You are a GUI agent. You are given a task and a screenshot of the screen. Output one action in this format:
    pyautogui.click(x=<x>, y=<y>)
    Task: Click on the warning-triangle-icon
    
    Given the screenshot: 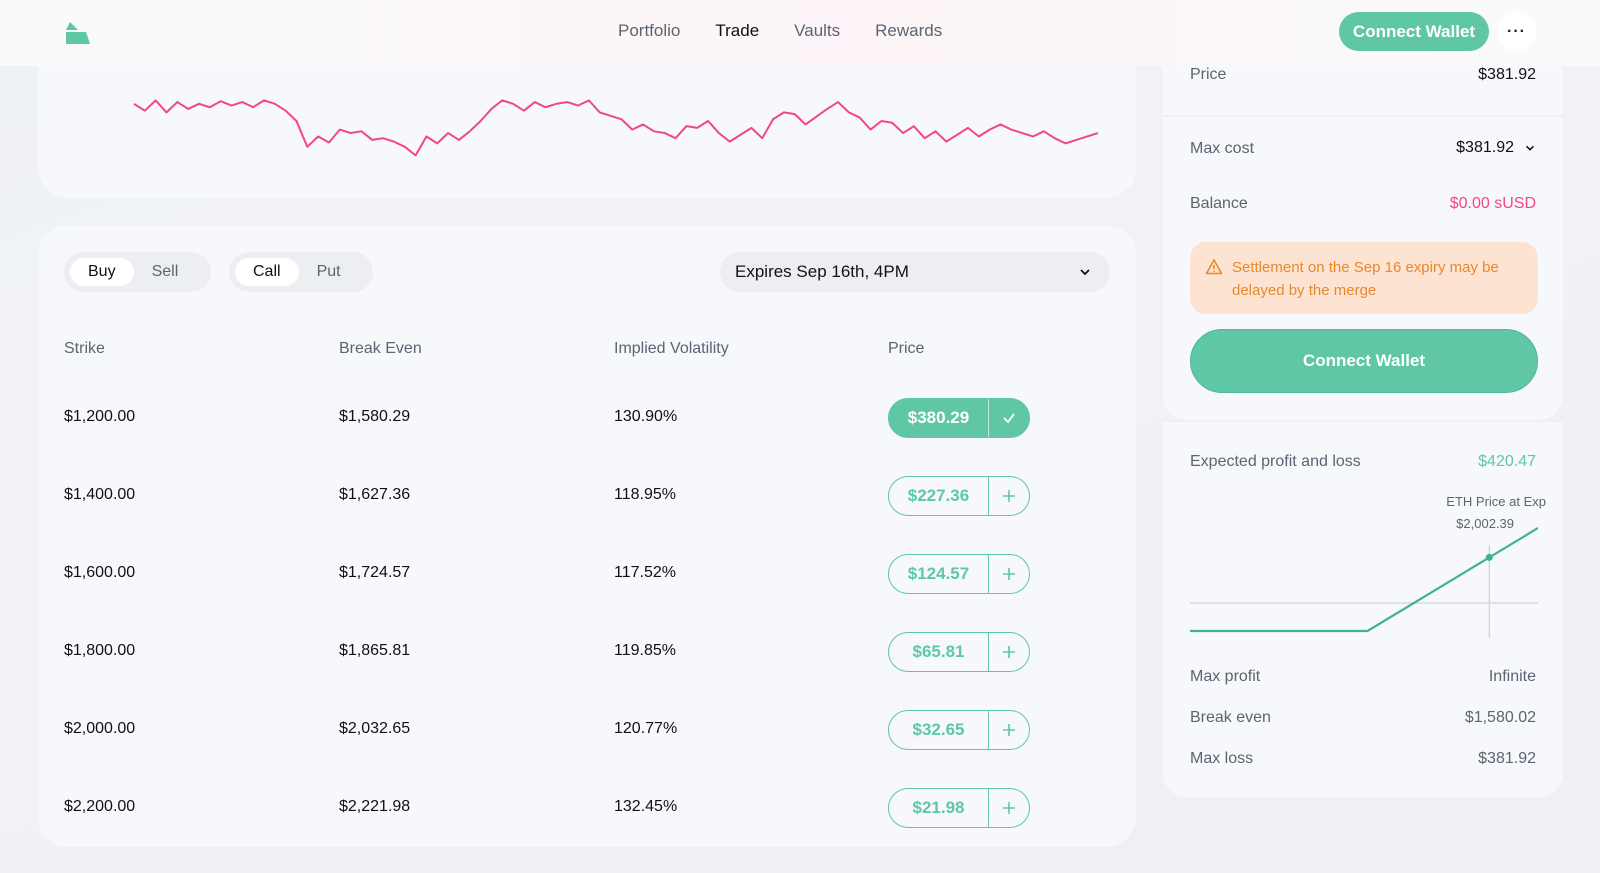 What is the action you would take?
    pyautogui.click(x=1214, y=267)
    